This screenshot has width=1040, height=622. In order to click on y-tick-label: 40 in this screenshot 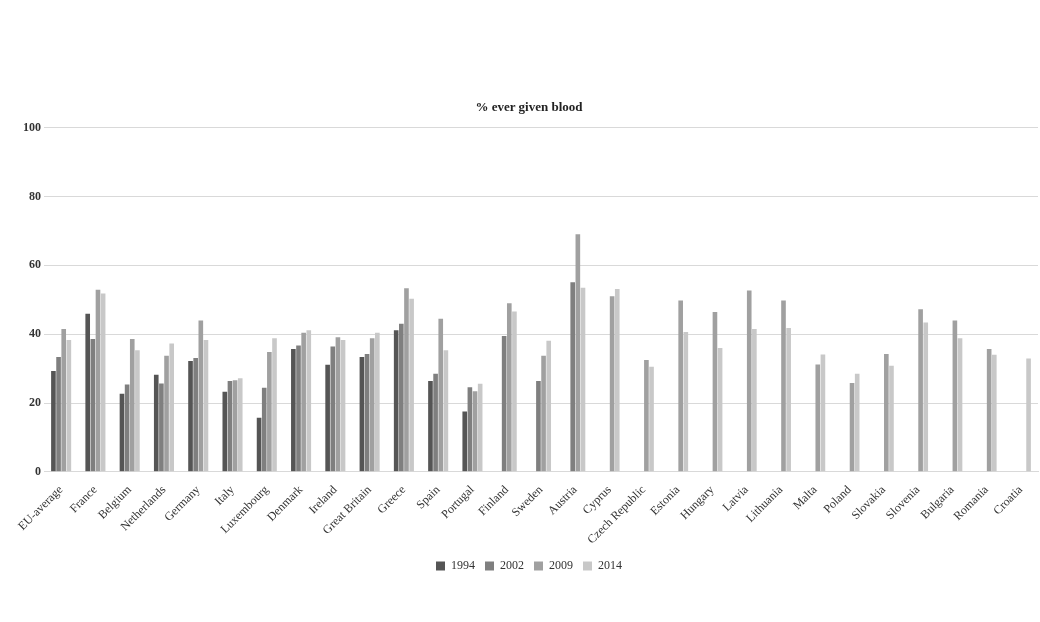, I will do `click(35, 333)`.